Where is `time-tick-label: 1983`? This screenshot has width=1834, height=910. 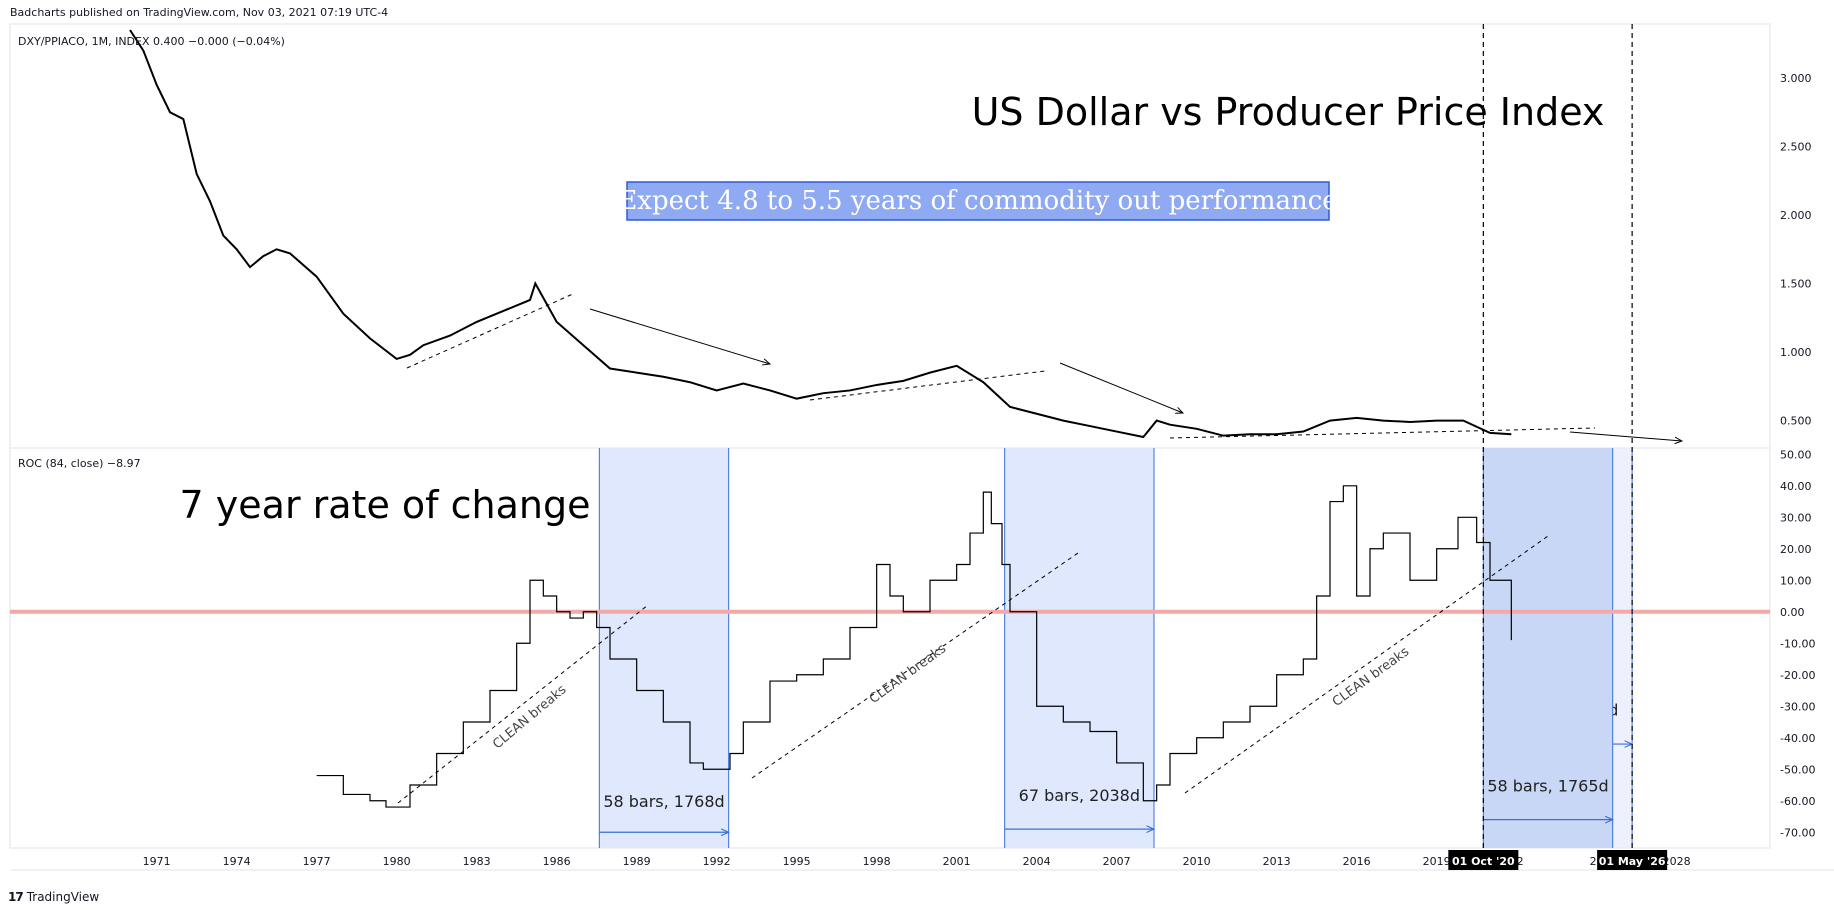
time-tick-label: 1983 is located at coordinates (477, 861).